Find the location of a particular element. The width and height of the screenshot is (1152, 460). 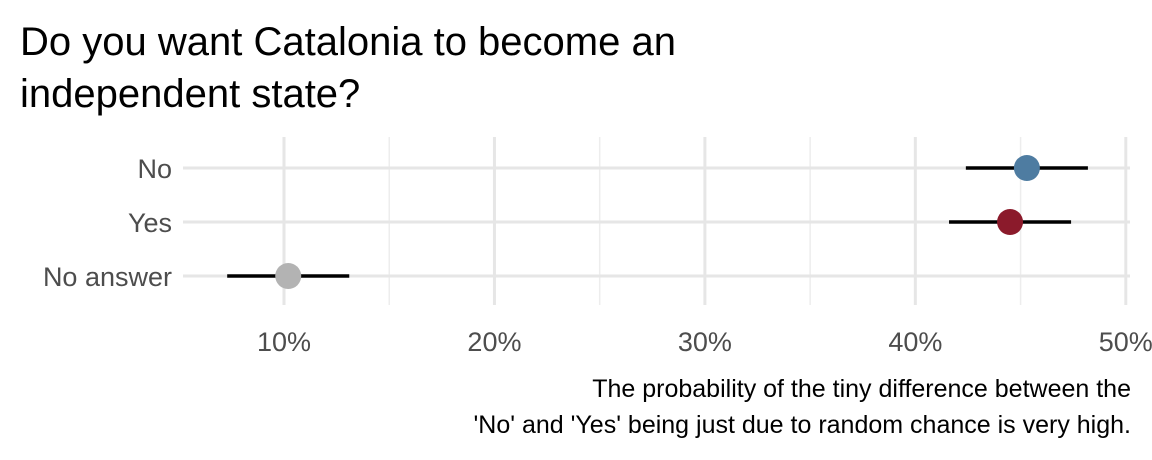

x-tick-label: 10% is located at coordinates (284, 342).